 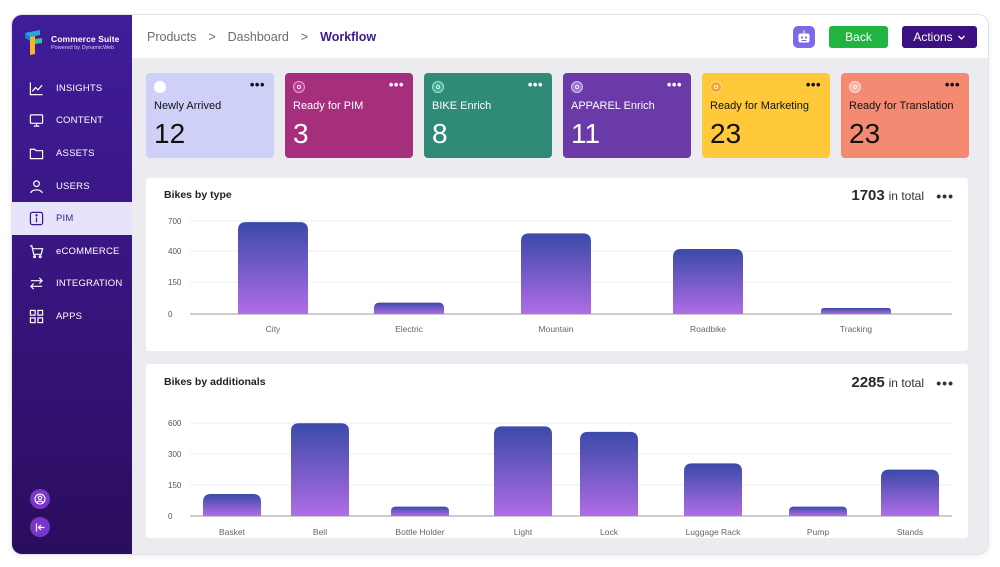 I want to click on x-category-label: City, so click(x=273, y=329).